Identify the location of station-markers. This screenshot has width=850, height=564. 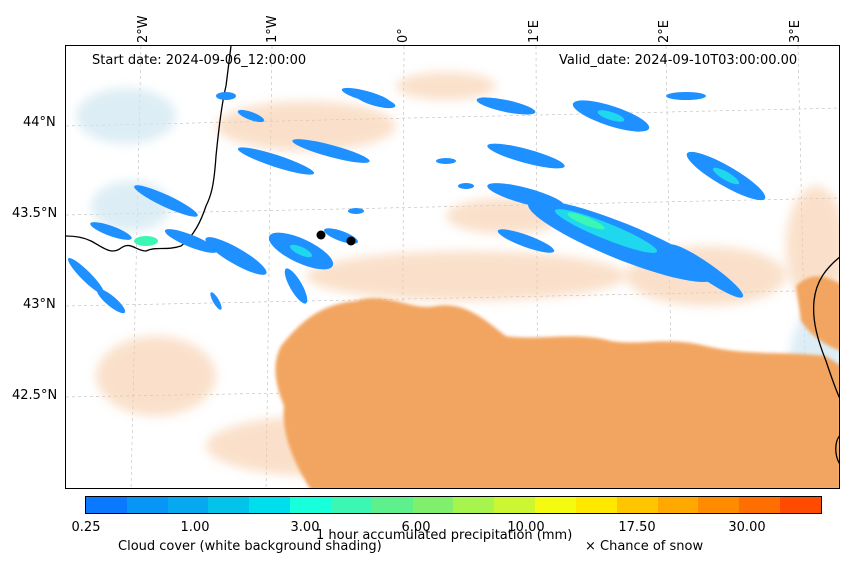
(336, 238).